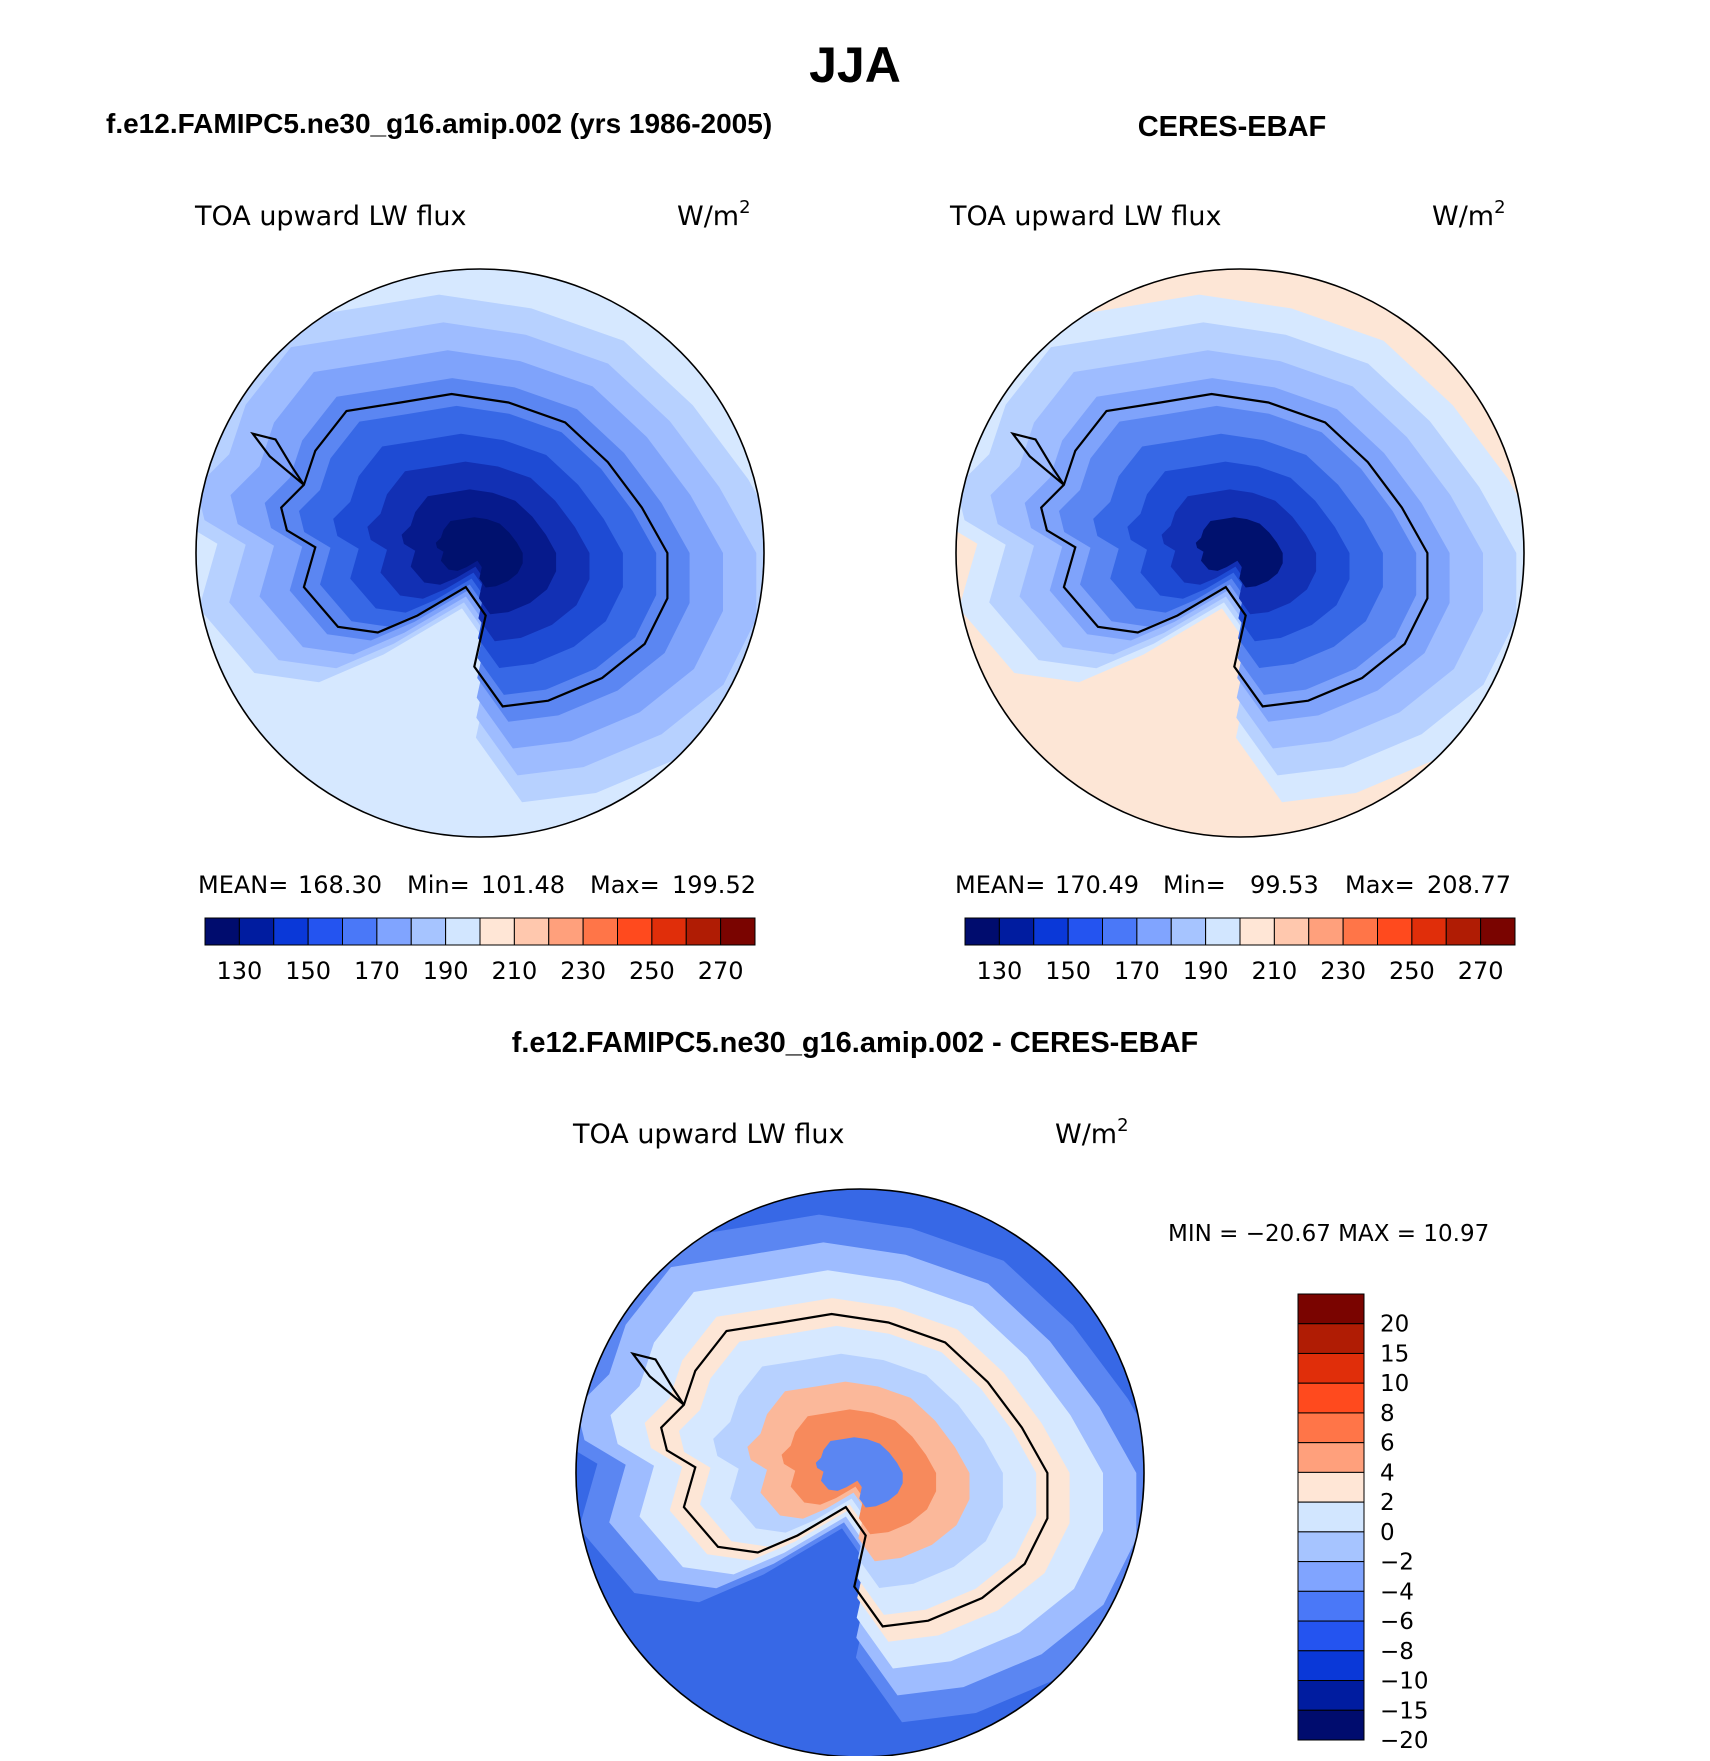  I want to click on map-diff-coastline, so click(854, 1470).